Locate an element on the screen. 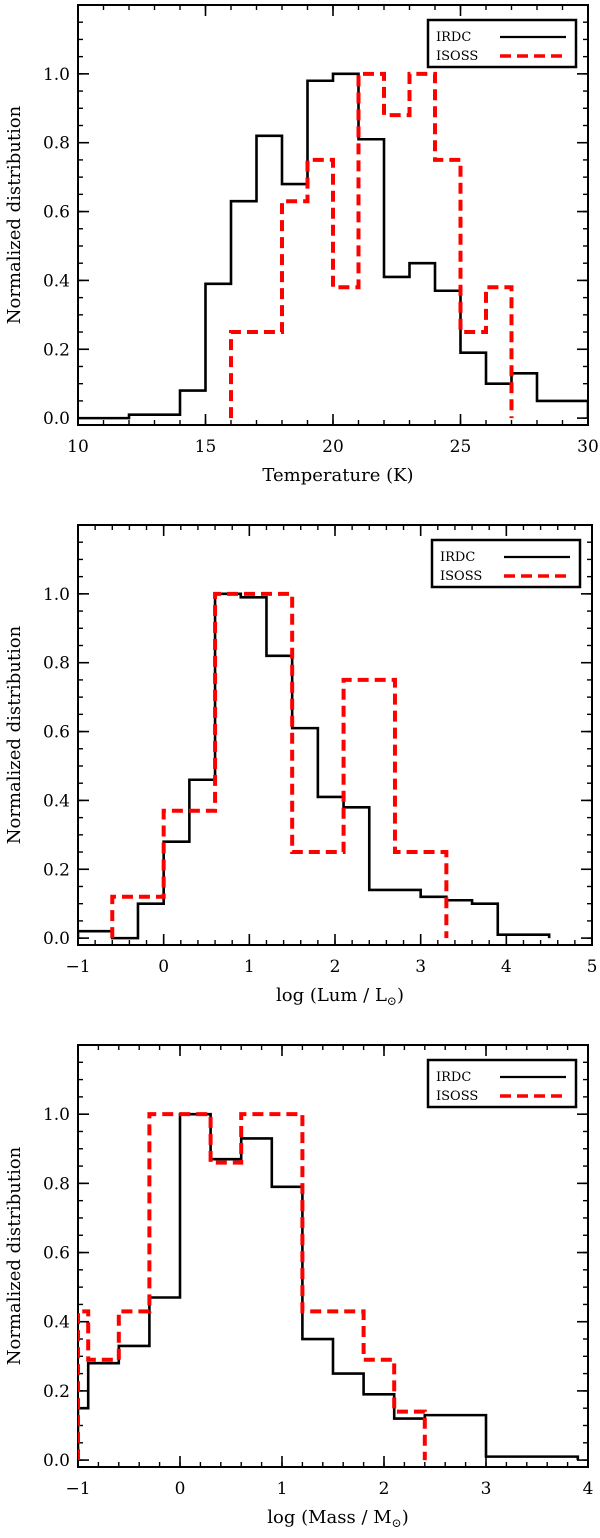 The height and width of the screenshot is (1538, 600). x-tick-label: 15 is located at coordinates (206, 447).